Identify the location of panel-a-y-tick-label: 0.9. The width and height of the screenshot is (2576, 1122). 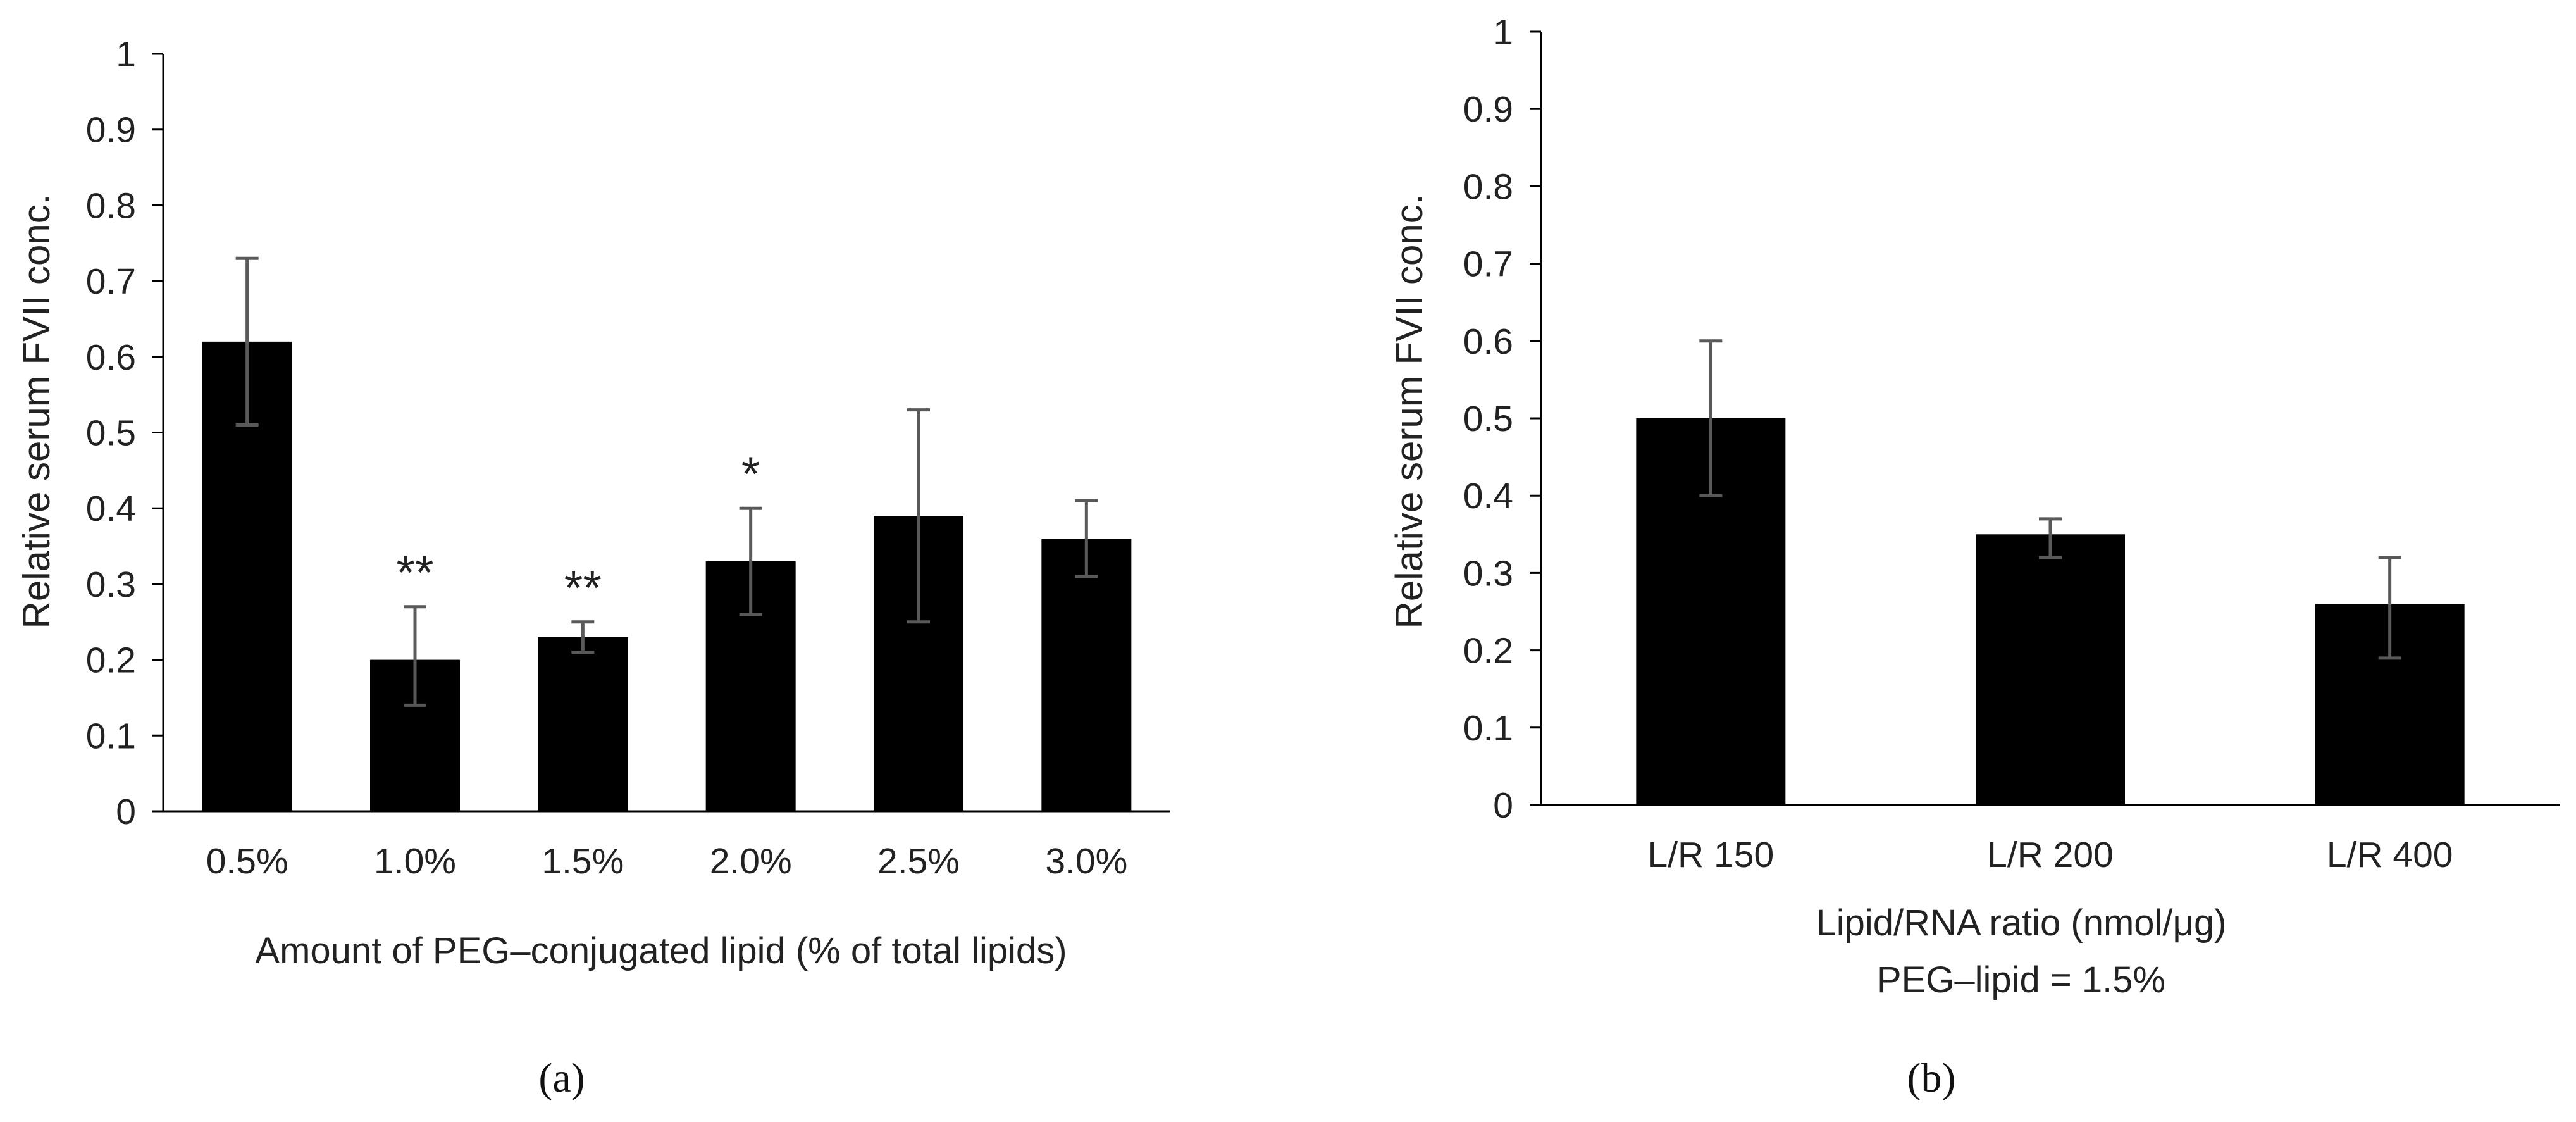
(111, 130).